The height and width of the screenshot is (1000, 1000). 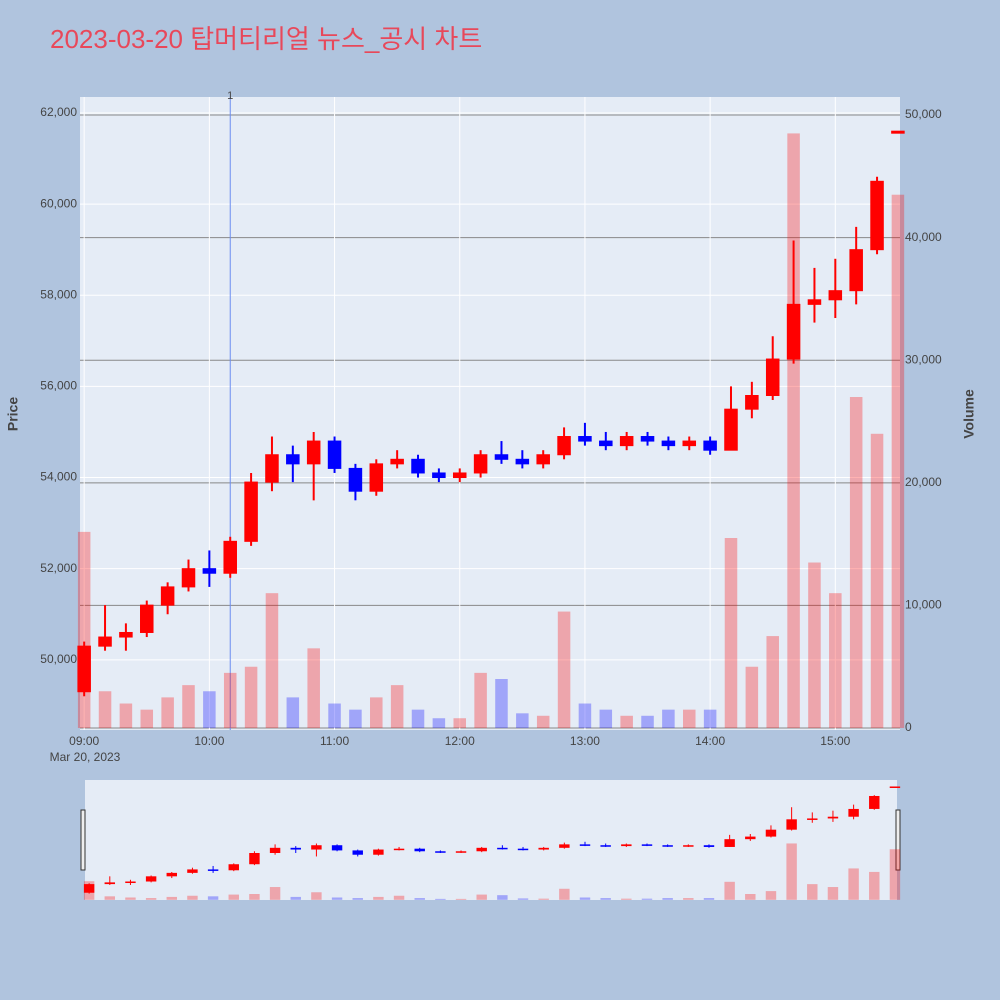 What do you see at coordinates (58, 112) in the screenshot?
I see `y-tick-label: 62,000` at bounding box center [58, 112].